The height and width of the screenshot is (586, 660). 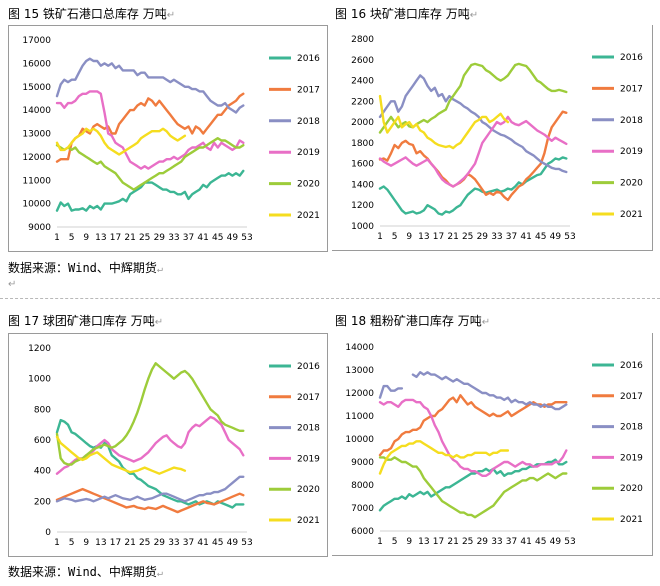 What do you see at coordinates (362, 185) in the screenshot?
I see `y-tick-label: 1400` at bounding box center [362, 185].